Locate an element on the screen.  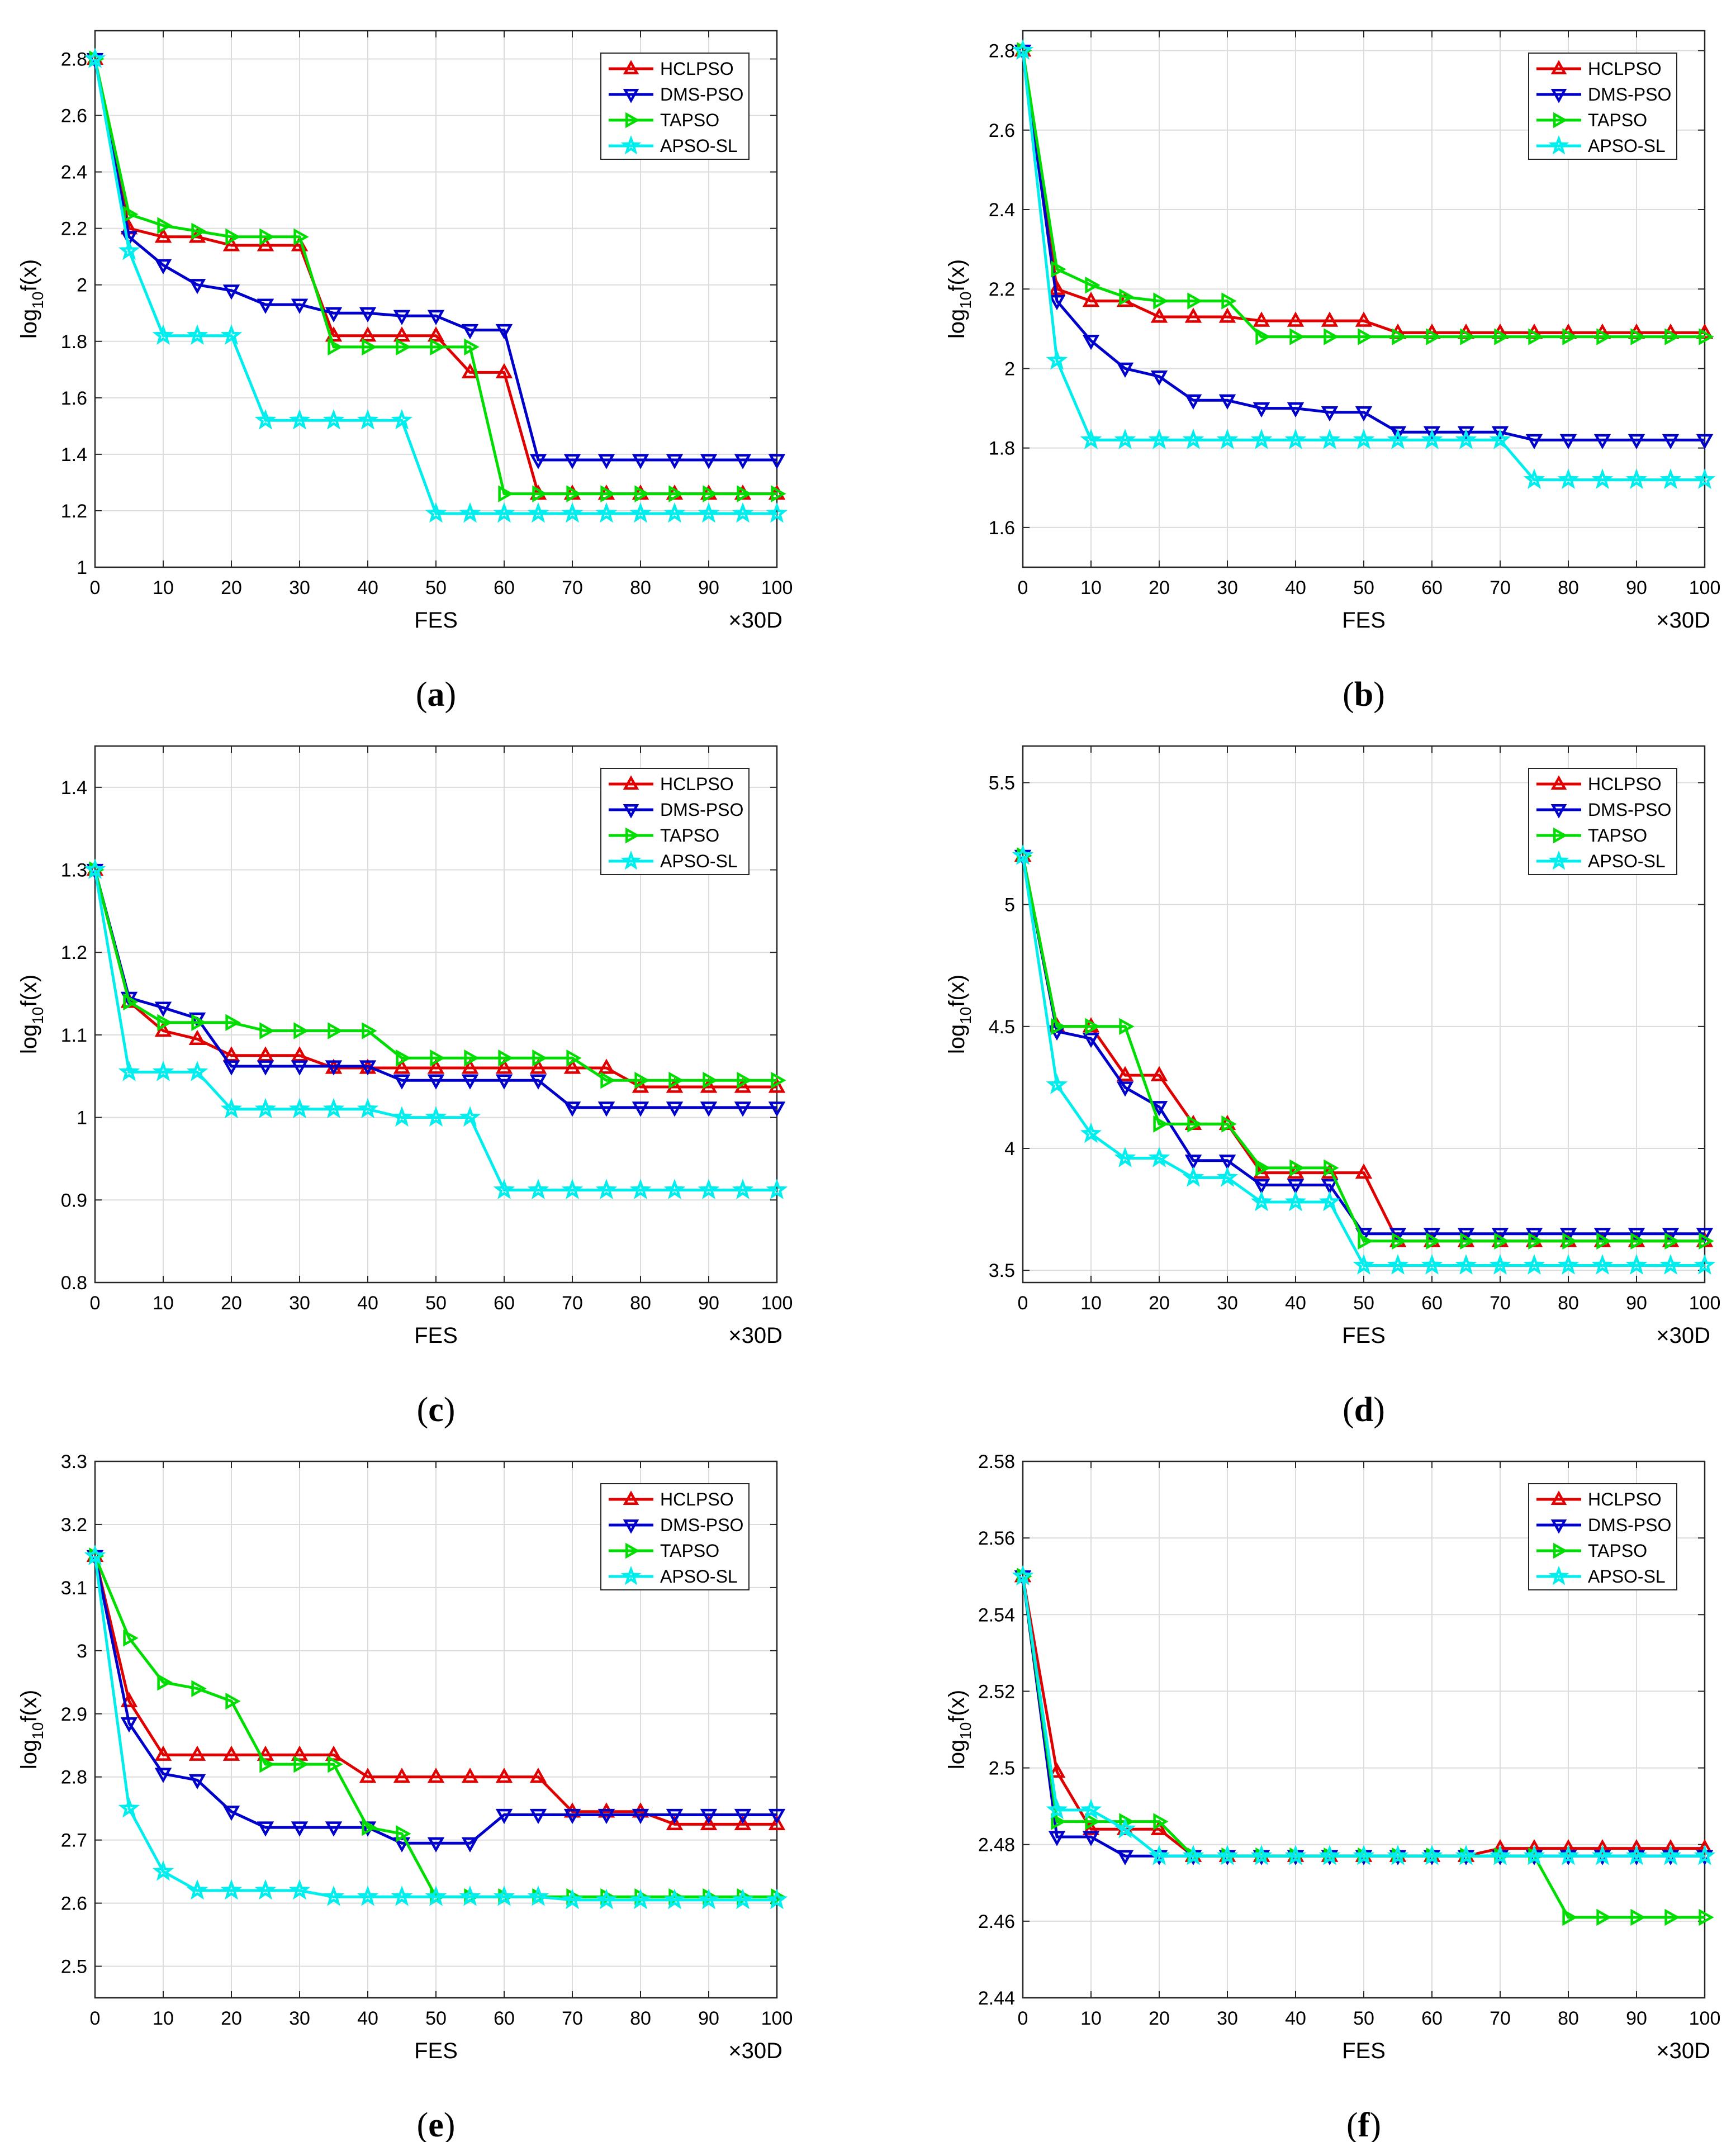
x-tick-label: 100 is located at coordinates (1705, 1304).